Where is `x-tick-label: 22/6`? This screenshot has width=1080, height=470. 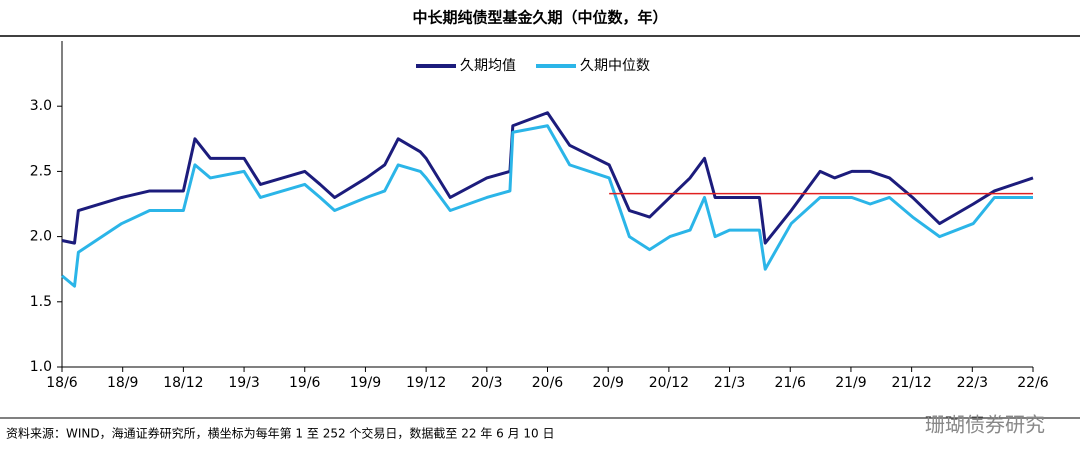 x-tick-label: 22/6 is located at coordinates (1033, 383).